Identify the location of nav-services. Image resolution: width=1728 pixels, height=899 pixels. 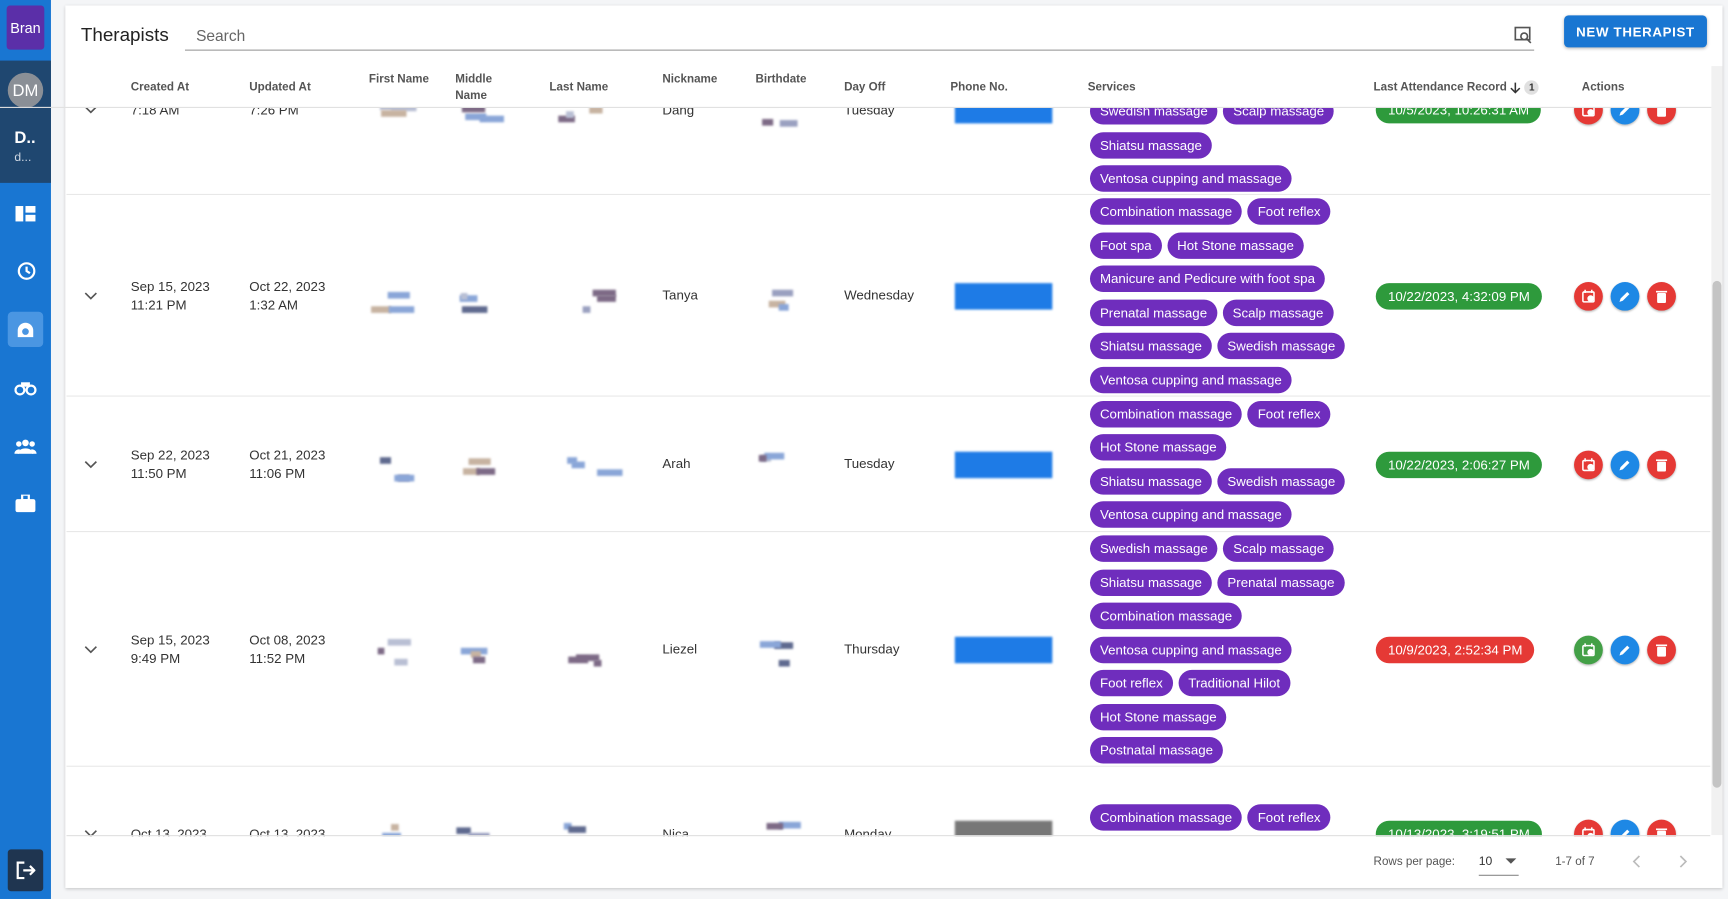
(25, 387).